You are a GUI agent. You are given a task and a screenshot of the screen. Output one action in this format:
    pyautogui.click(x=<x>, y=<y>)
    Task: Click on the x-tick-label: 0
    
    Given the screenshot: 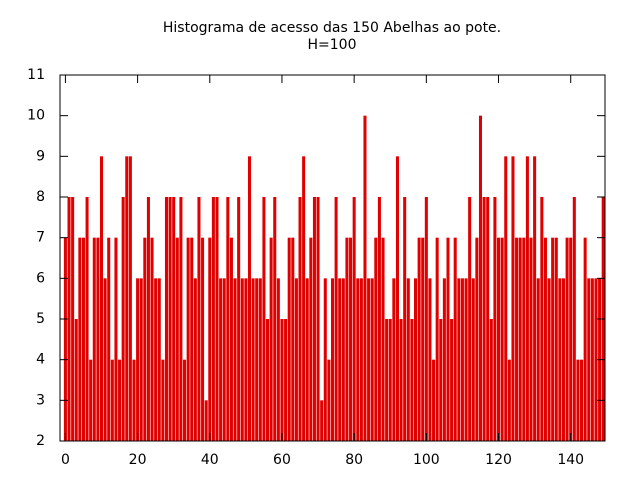 What is the action you would take?
    pyautogui.click(x=65, y=460)
    